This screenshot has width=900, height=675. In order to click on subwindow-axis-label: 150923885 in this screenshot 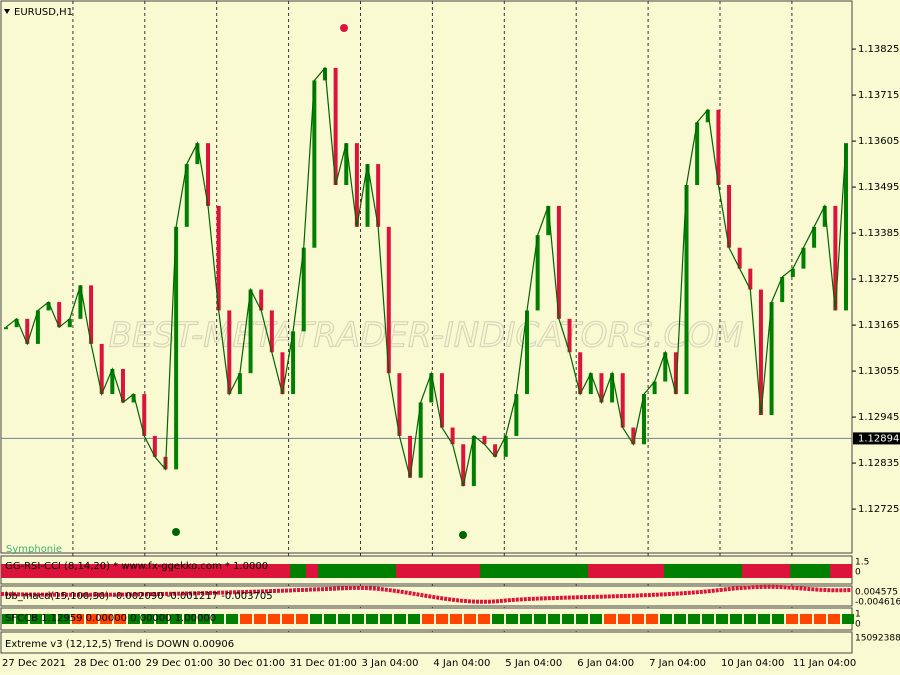, I will do `click(877, 639)`.